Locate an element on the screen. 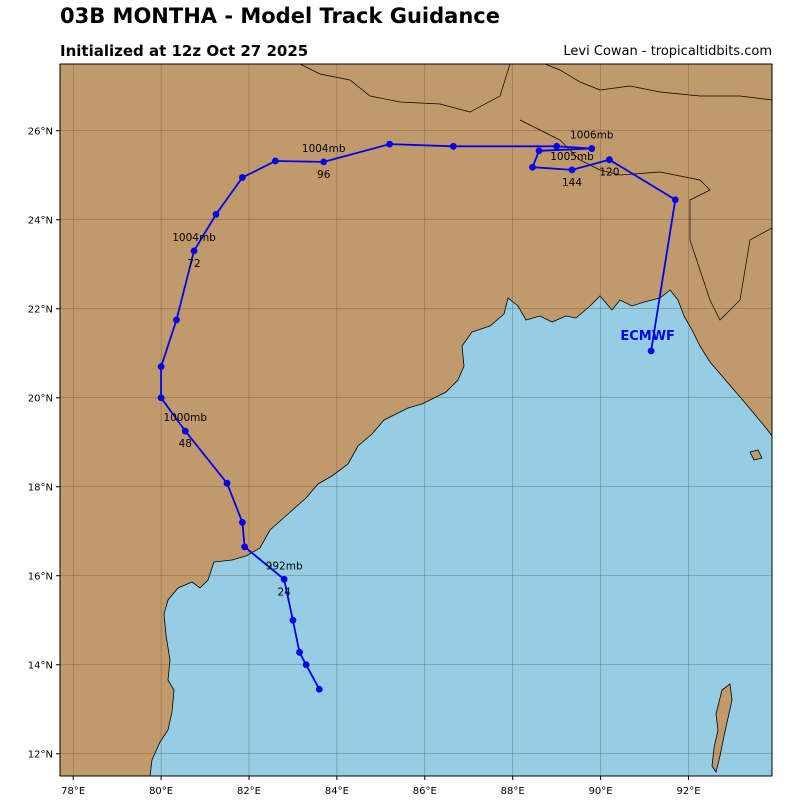 This screenshot has width=800, height=800. pressure-label: 1000mb is located at coordinates (185, 418).